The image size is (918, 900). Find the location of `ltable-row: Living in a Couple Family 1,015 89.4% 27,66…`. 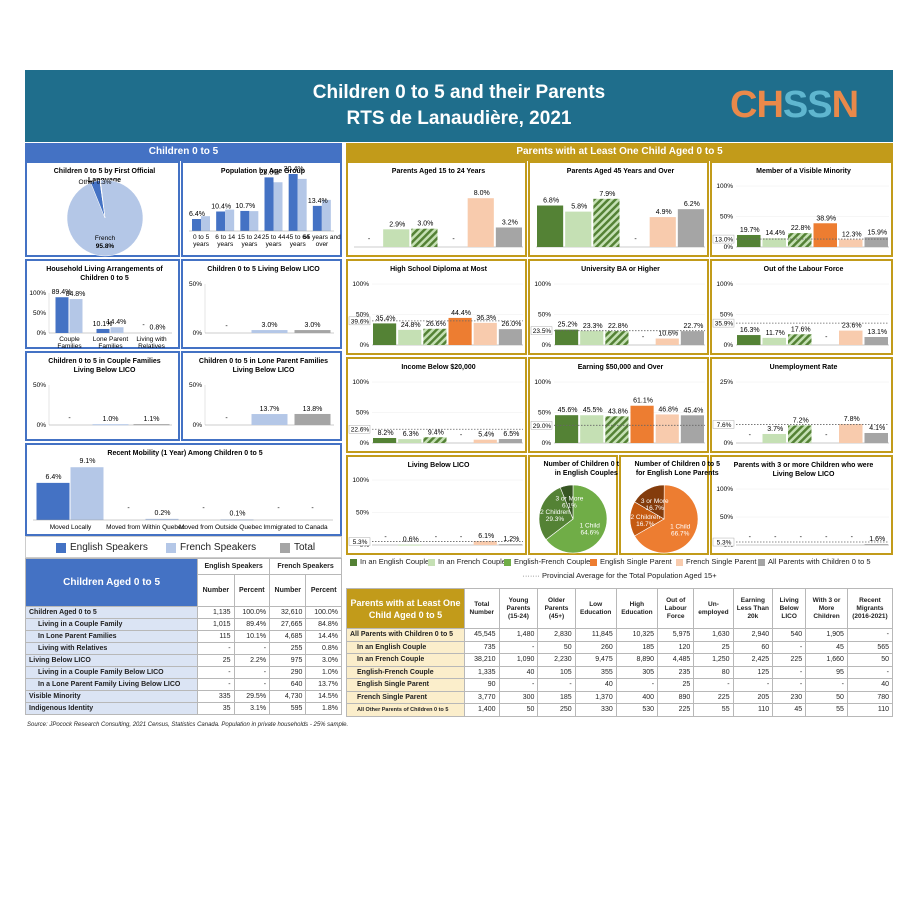

ltable-row: Living in a Couple Family 1,015 89.4% 27,66… is located at coordinates (183, 624).